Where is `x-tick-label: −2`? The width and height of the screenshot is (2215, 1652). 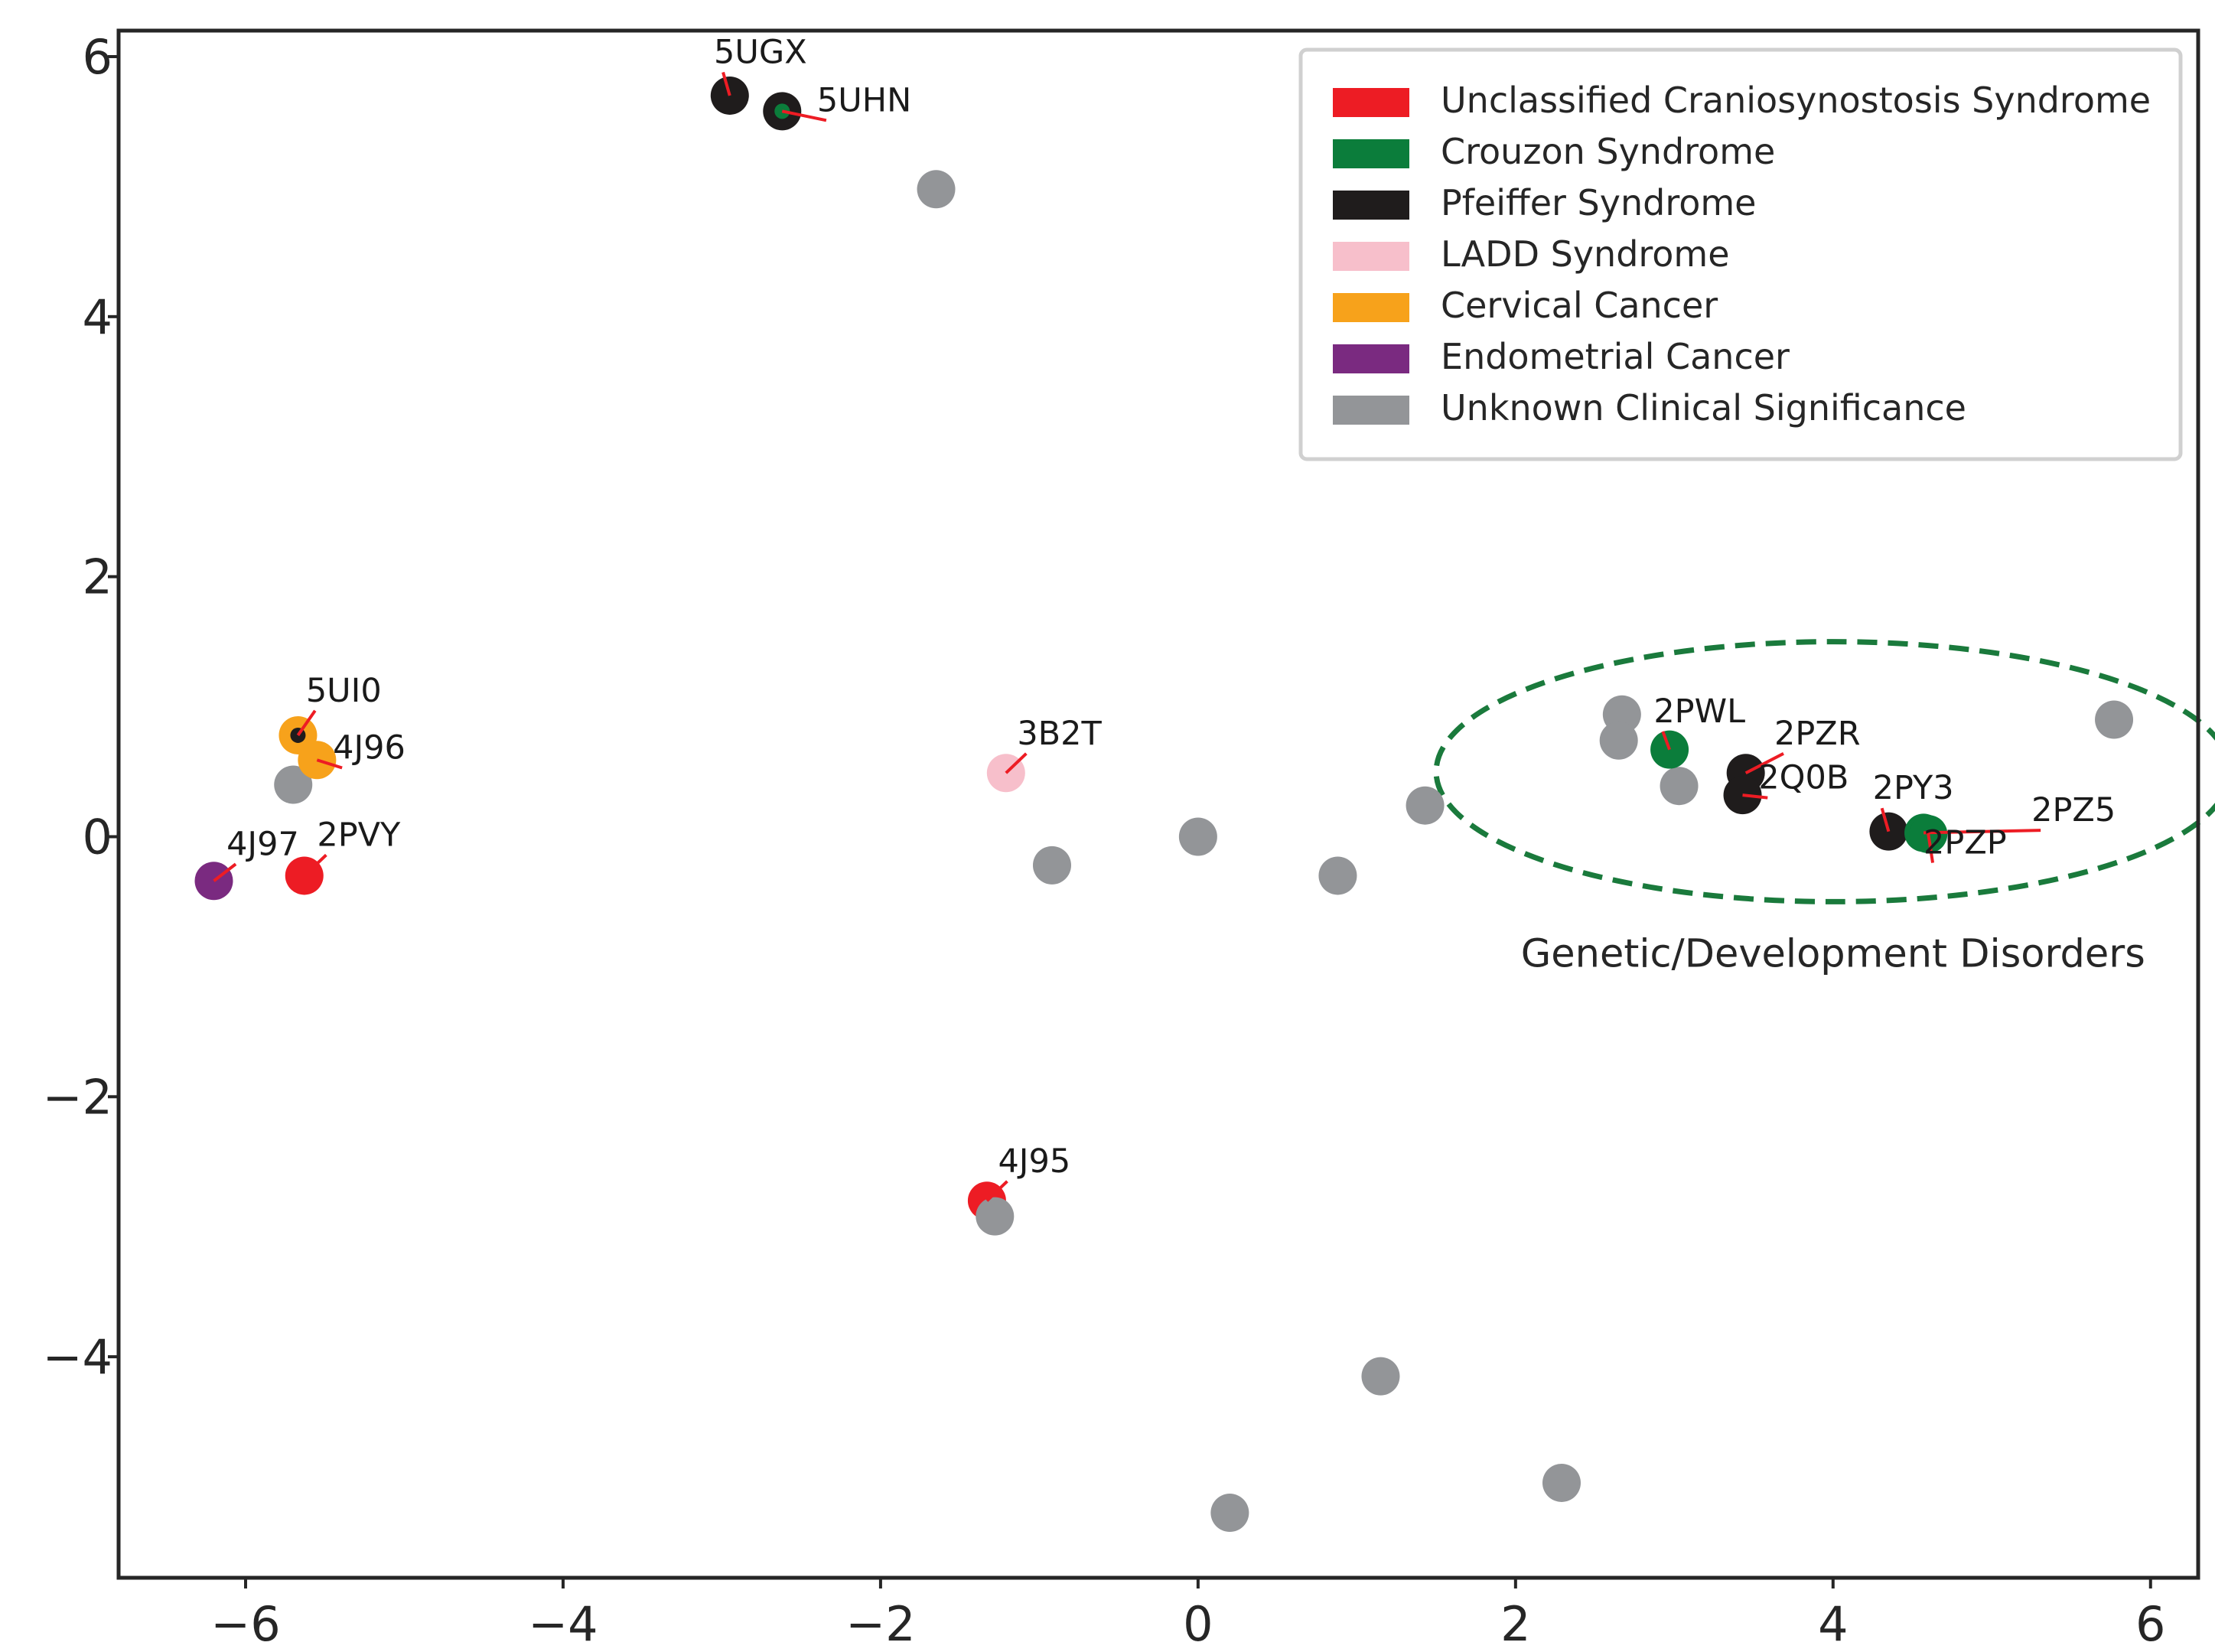 x-tick-label: −2 is located at coordinates (880, 1624).